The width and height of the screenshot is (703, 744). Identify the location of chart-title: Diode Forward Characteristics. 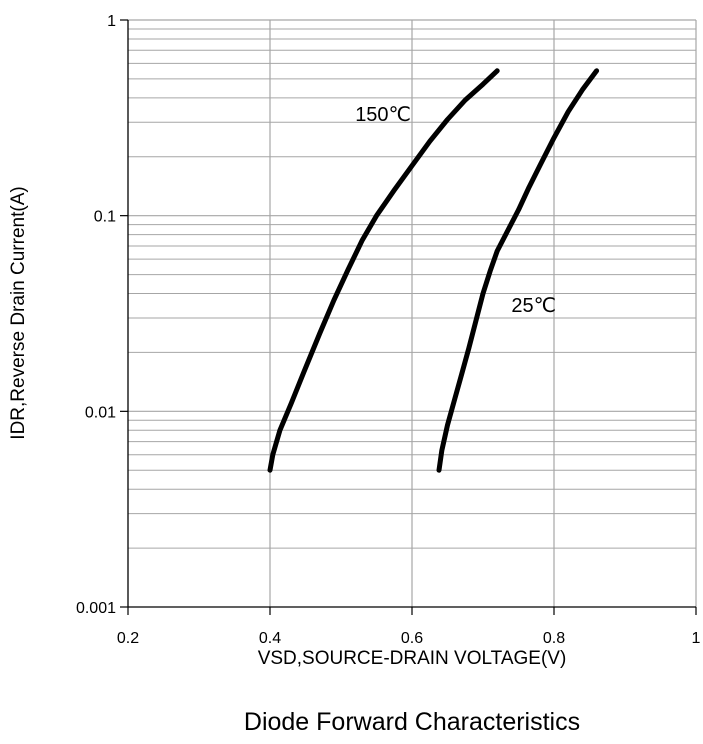
(412, 722).